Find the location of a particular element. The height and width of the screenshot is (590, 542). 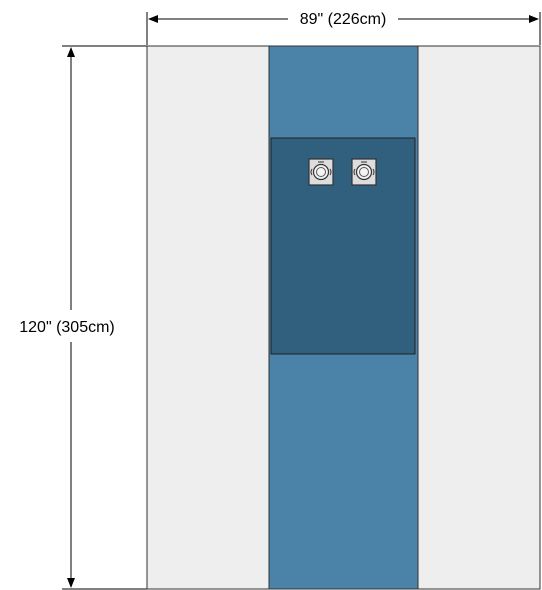

height-label: 120" (305cm) is located at coordinates (67, 327).